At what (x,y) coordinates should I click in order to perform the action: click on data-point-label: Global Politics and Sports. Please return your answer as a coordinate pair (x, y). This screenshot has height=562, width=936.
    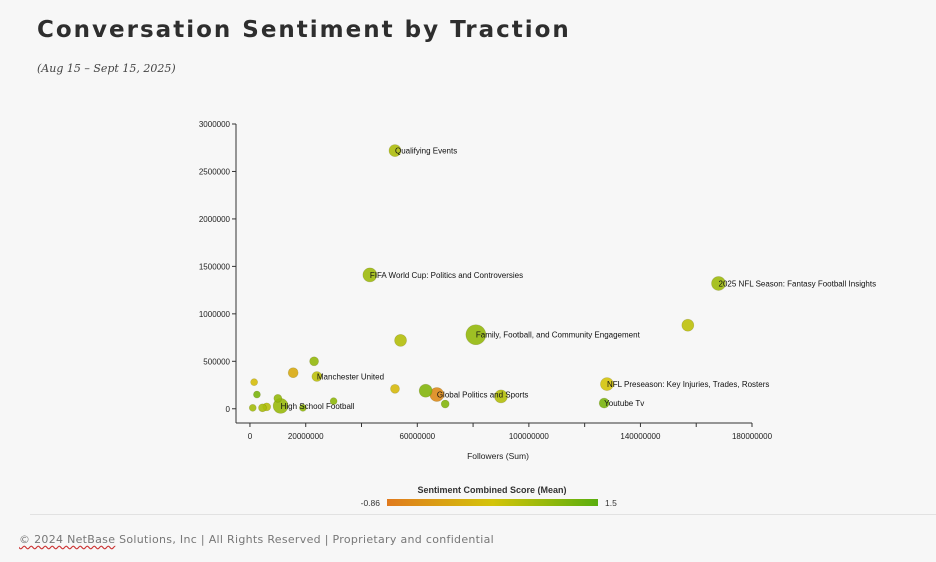
    Looking at the image, I should click on (483, 395).